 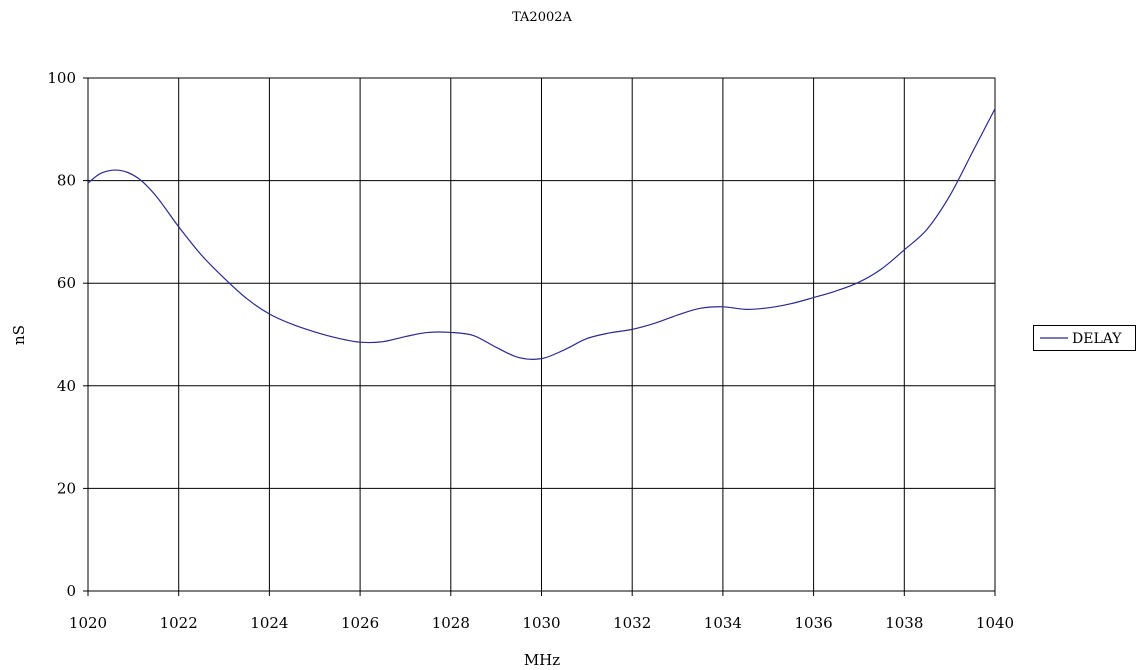 What do you see at coordinates (66, 283) in the screenshot?
I see `y-tick-label: 60` at bounding box center [66, 283].